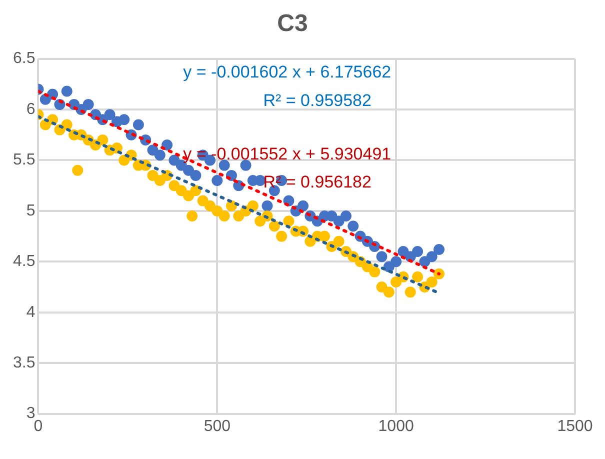 The height and width of the screenshot is (459, 605). Describe the element at coordinates (287, 72) in the screenshot. I see `annotation: y = -0.001602 x + 6.175662` at that location.